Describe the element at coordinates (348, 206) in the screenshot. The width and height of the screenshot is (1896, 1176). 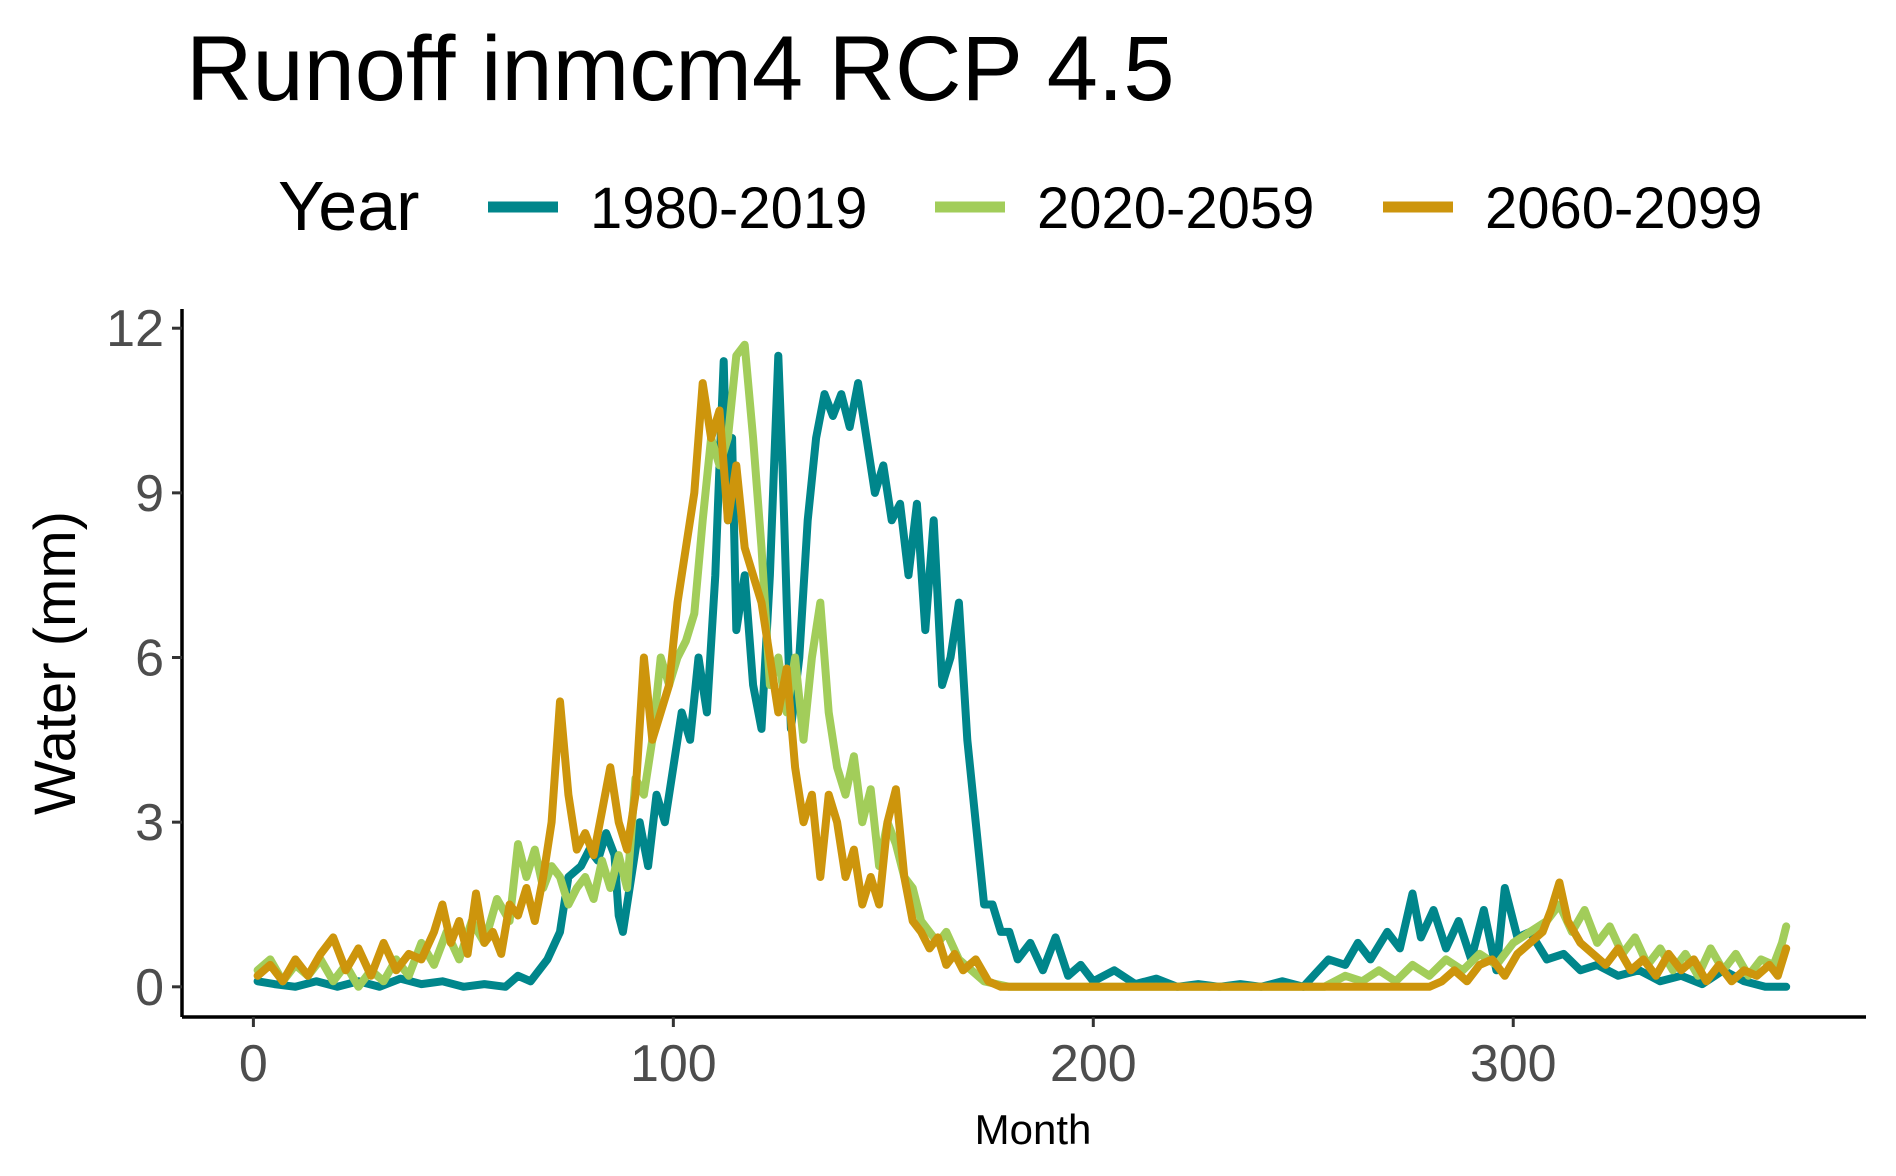
I see `legend-title: Year` at that location.